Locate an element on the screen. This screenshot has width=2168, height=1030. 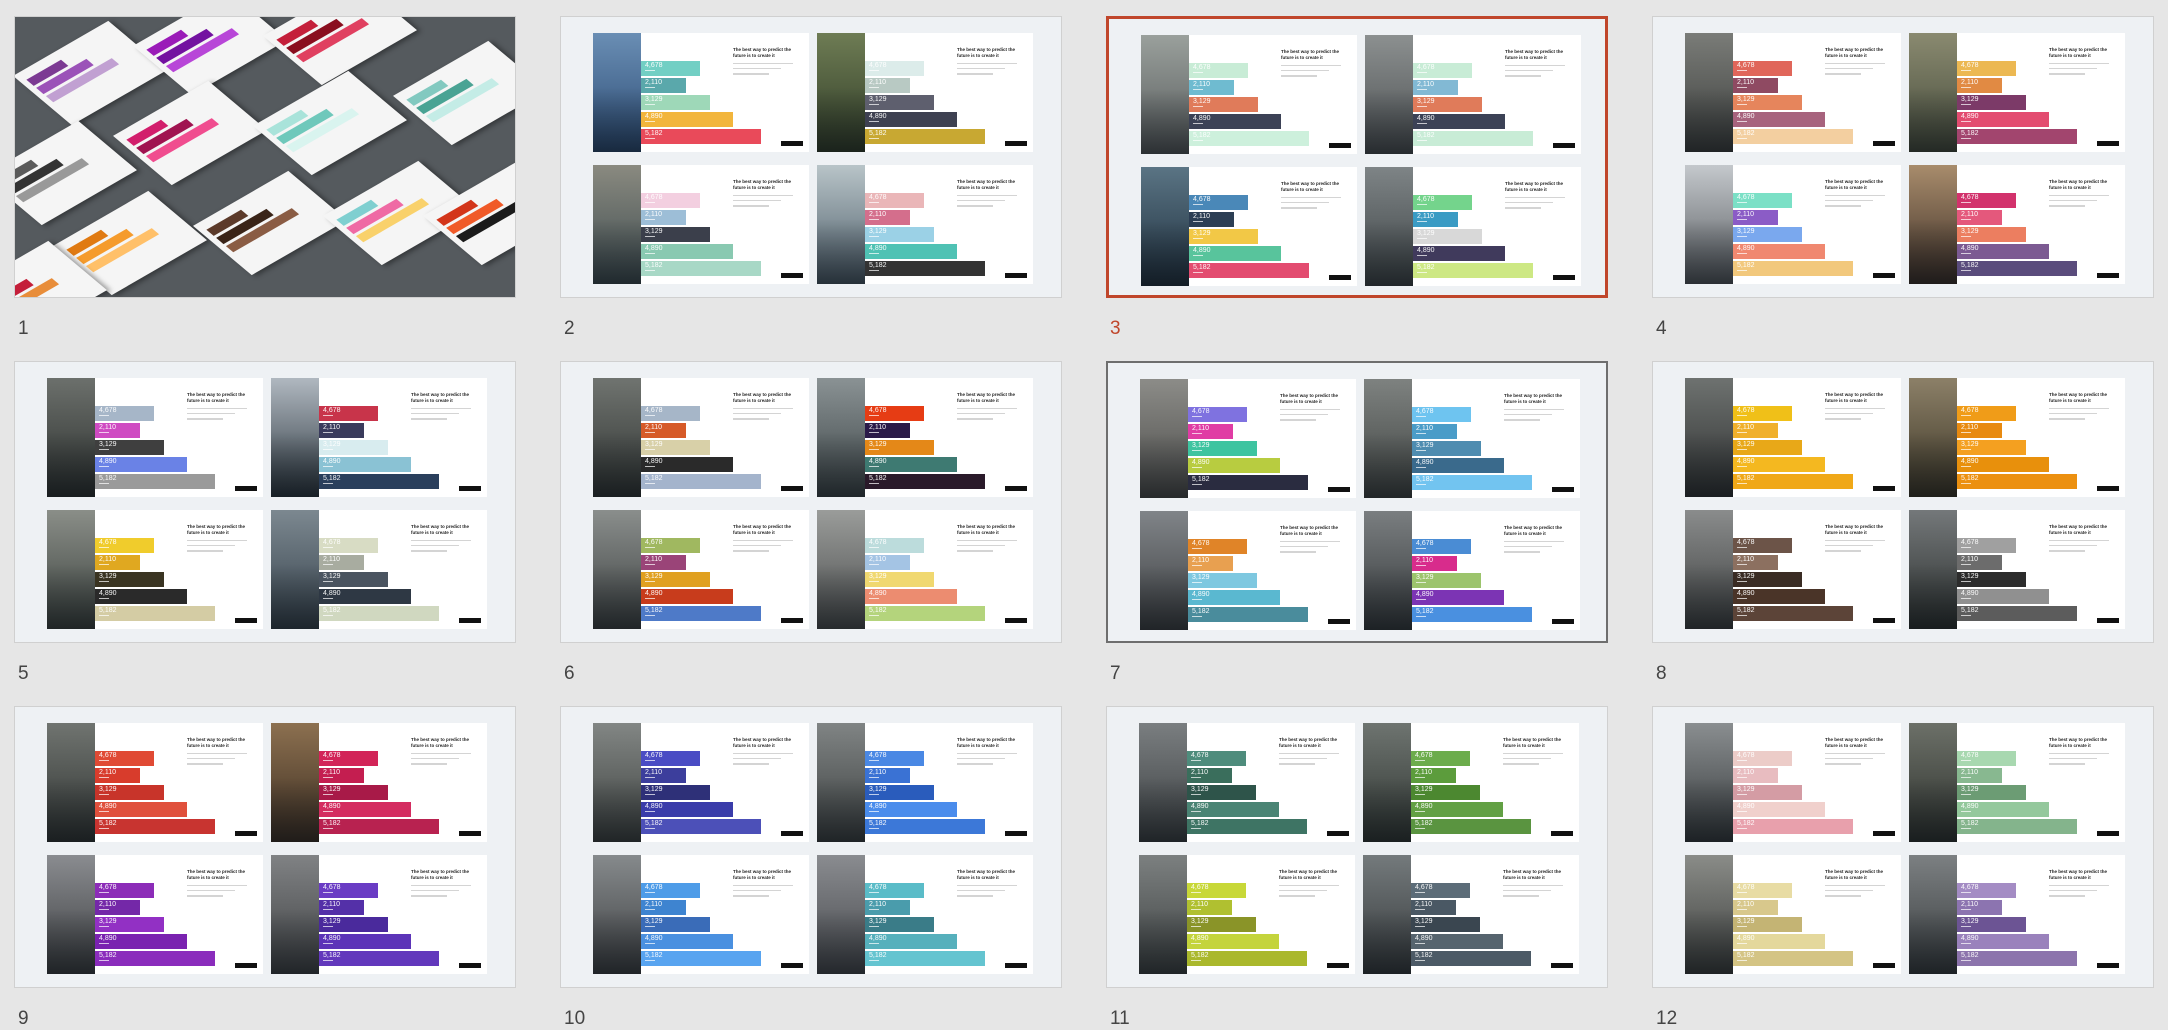
slide-thumbnail is located at coordinates (265, 157).